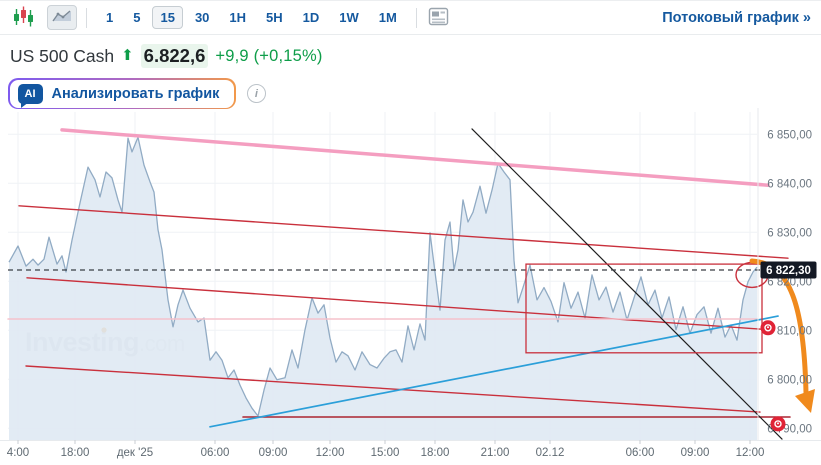 The width and height of the screenshot is (821, 465). I want to click on price-axis-tick-label: 6 820,00, so click(789, 282).